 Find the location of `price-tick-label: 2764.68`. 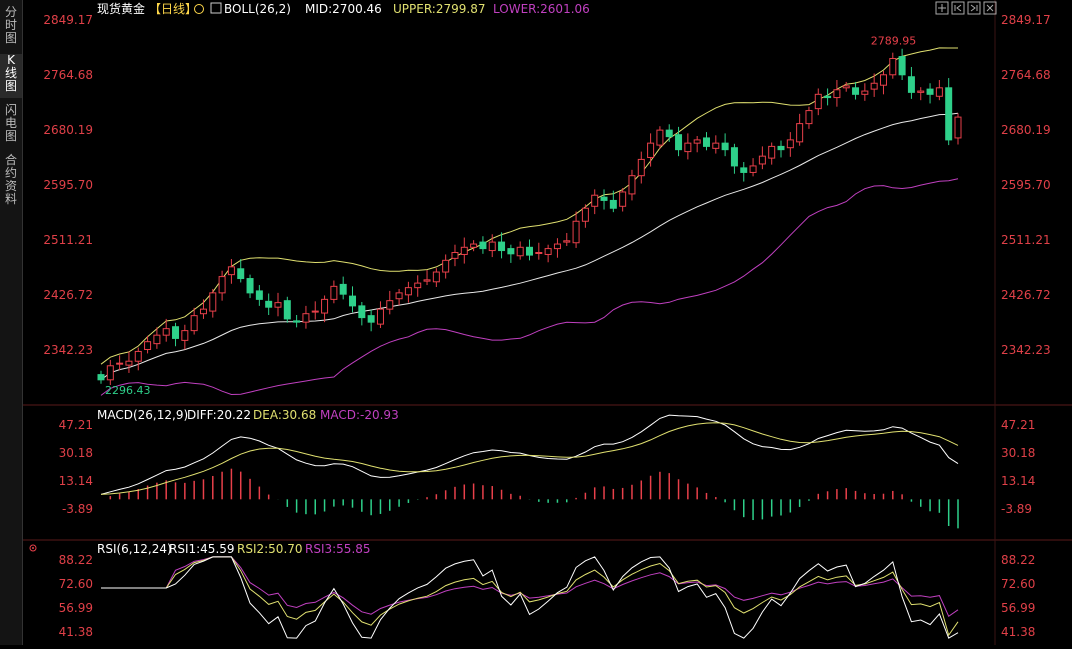

price-tick-label: 2764.68 is located at coordinates (68, 75).